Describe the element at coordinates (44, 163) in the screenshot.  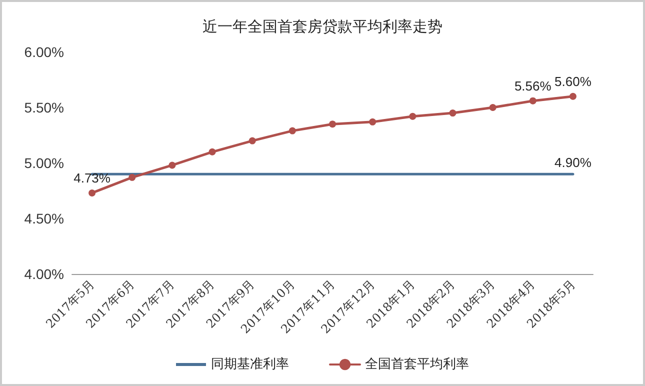
I see `y-tick-label: 5.00%` at that location.